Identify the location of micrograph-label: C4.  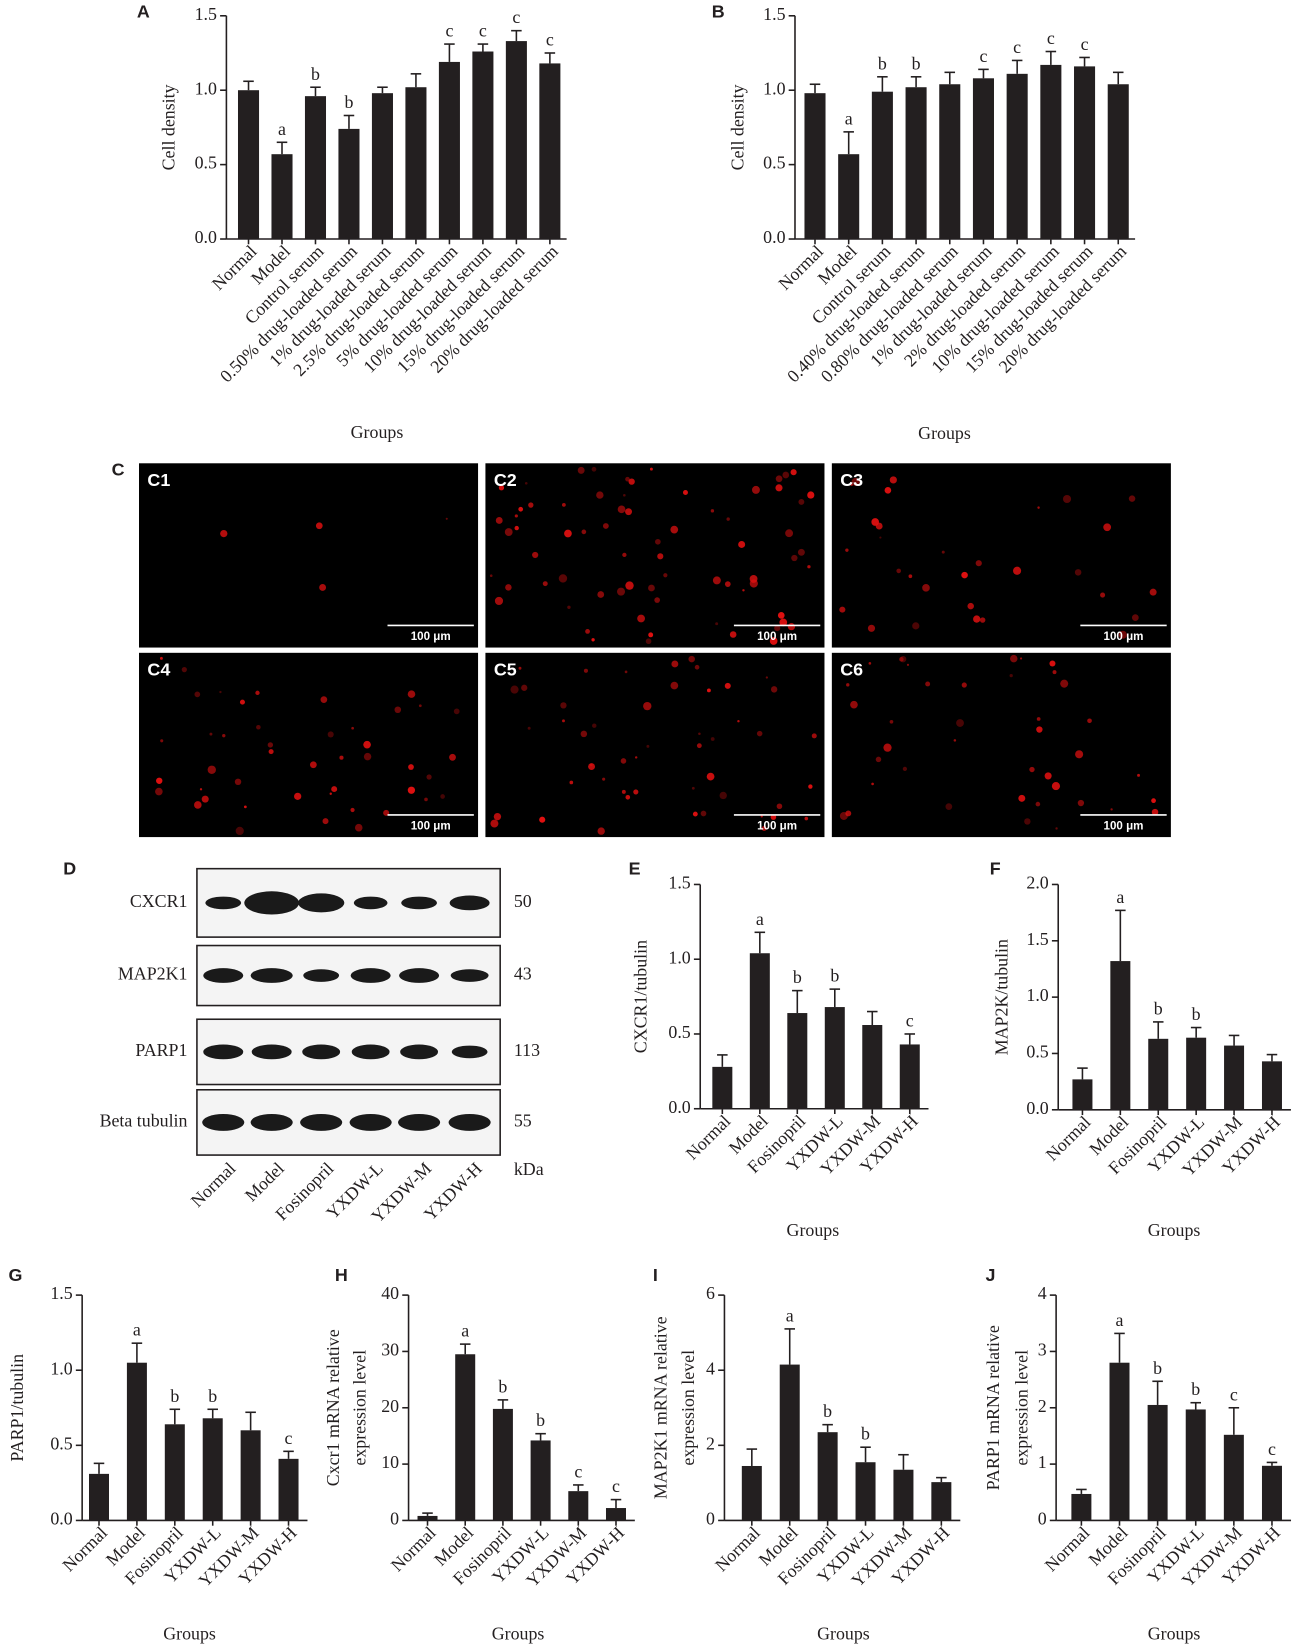
(158, 669).